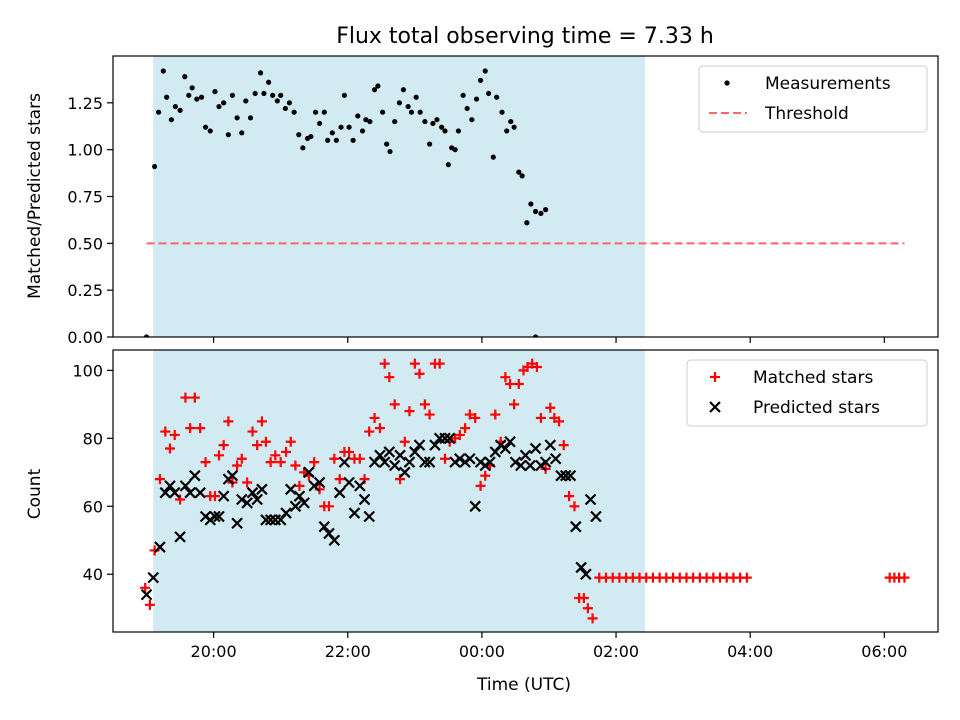 The width and height of the screenshot is (960, 720). What do you see at coordinates (806, 114) in the screenshot?
I see `legend-entry-label: Threshold` at bounding box center [806, 114].